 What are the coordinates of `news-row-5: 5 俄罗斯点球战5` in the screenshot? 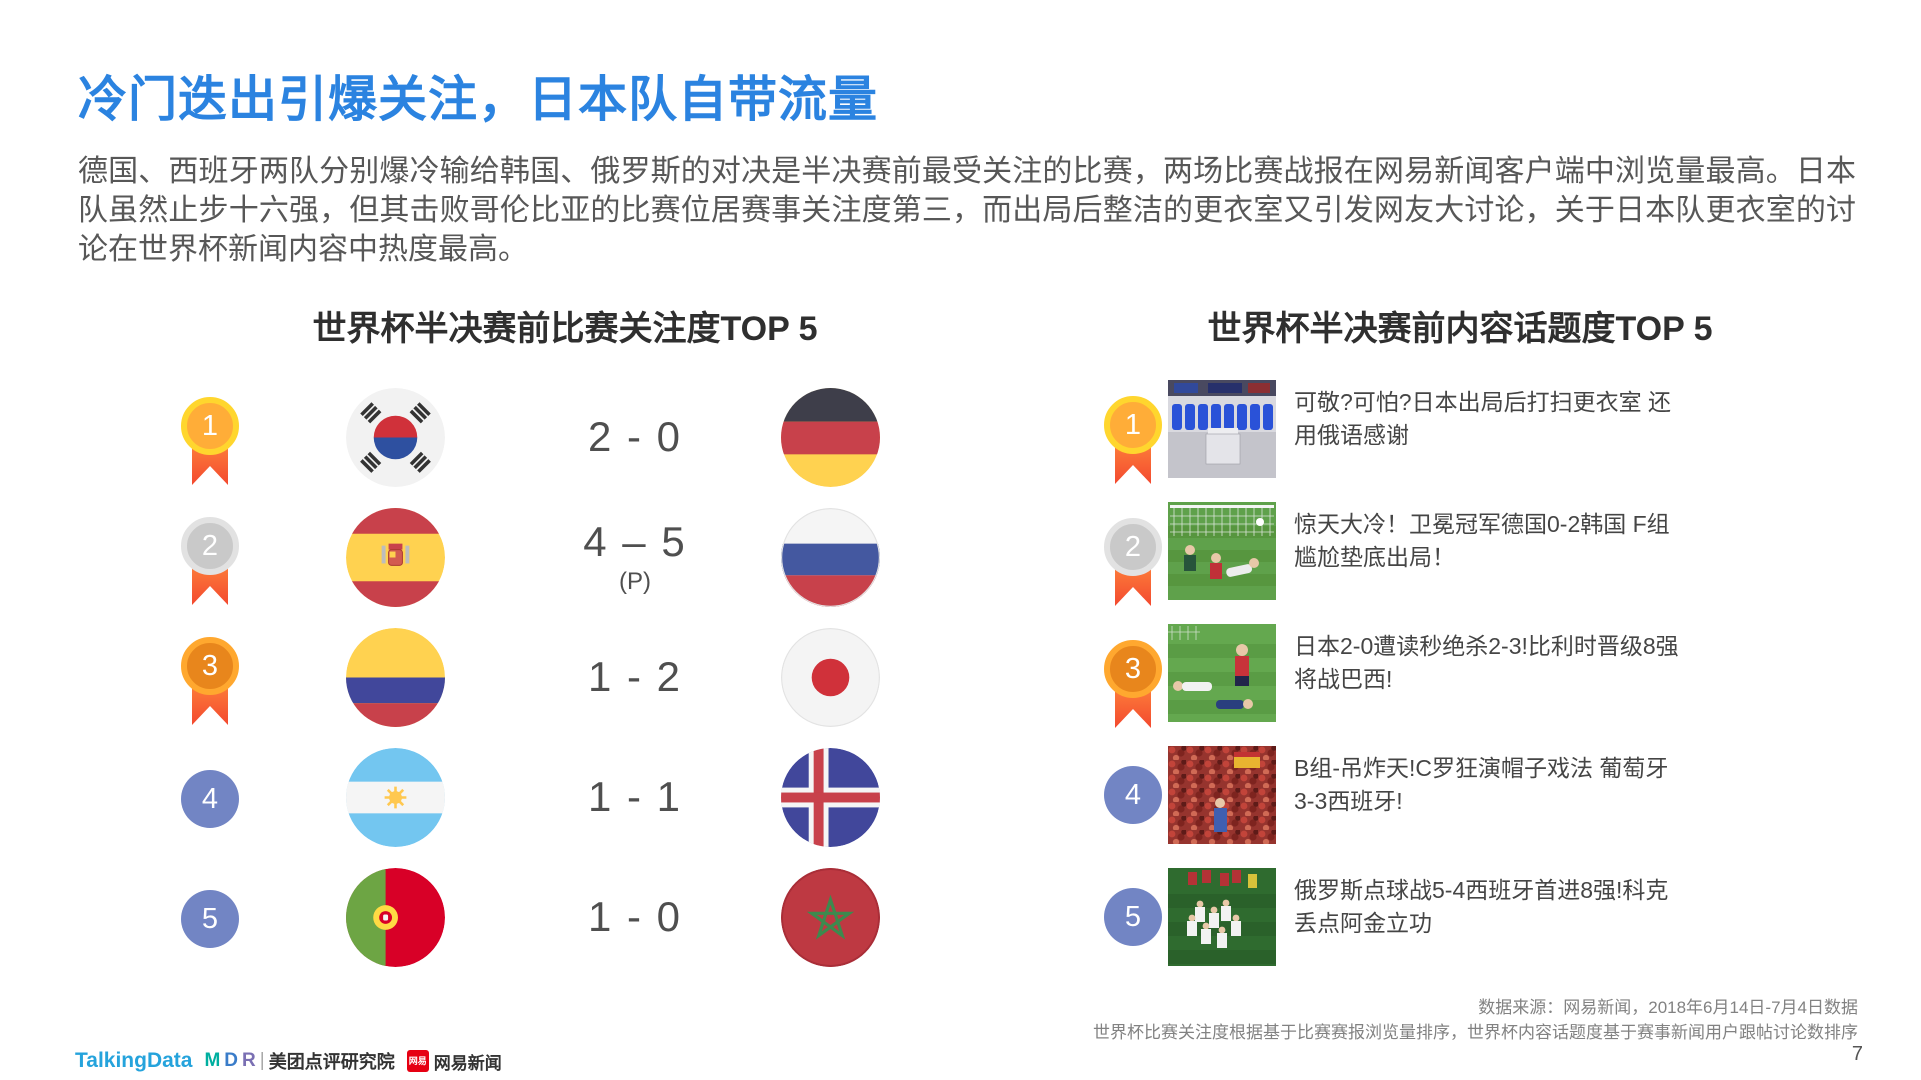 It's located at (1503, 927).